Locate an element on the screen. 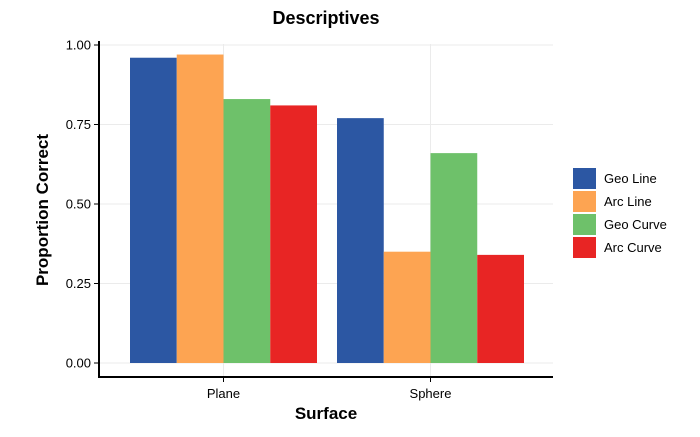 This screenshot has height=437, width=700. legend-label: Arc Curve is located at coordinates (633, 247).